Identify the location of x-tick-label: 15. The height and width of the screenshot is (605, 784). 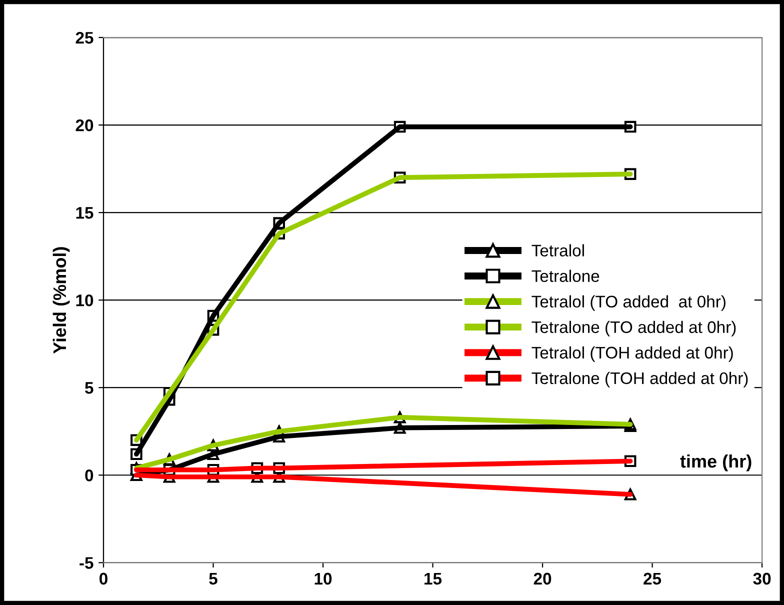
(433, 578).